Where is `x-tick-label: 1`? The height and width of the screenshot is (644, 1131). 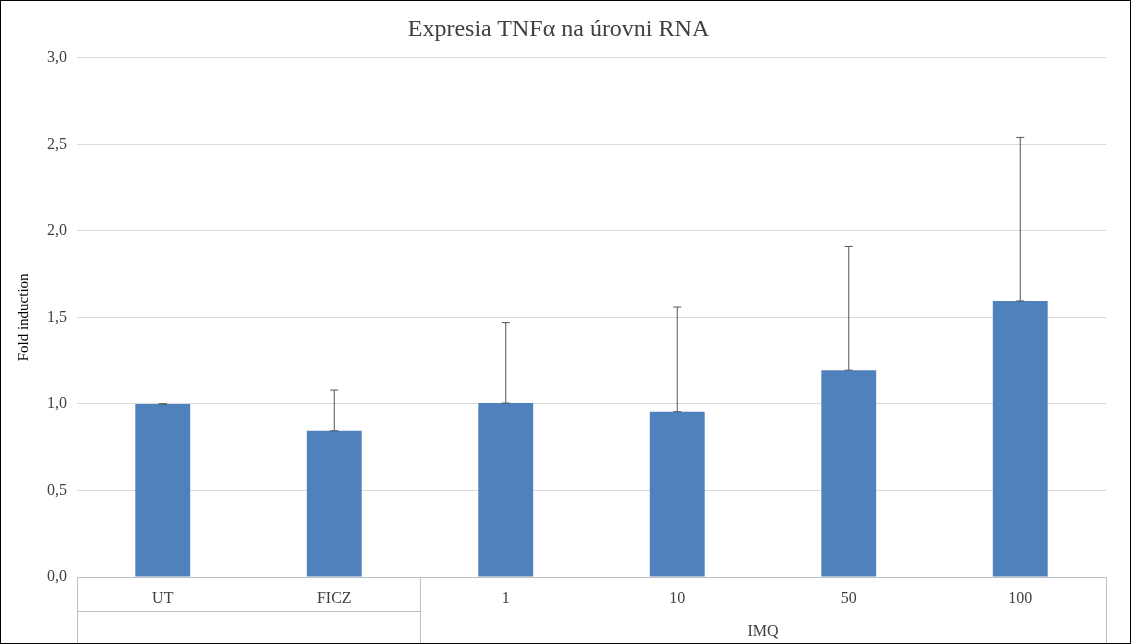 x-tick-label: 1 is located at coordinates (505, 597).